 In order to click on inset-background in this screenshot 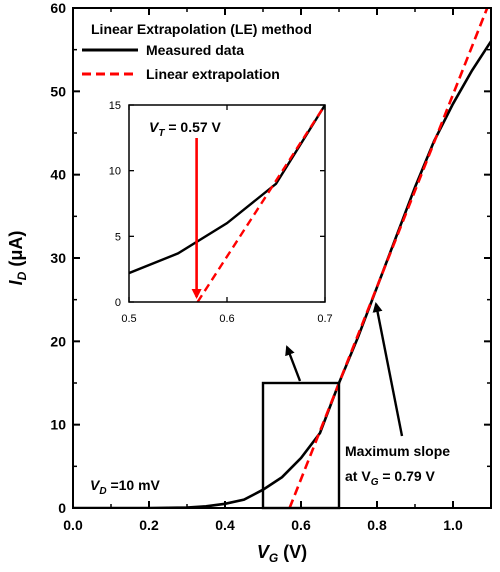, I will do `click(227, 203)`.